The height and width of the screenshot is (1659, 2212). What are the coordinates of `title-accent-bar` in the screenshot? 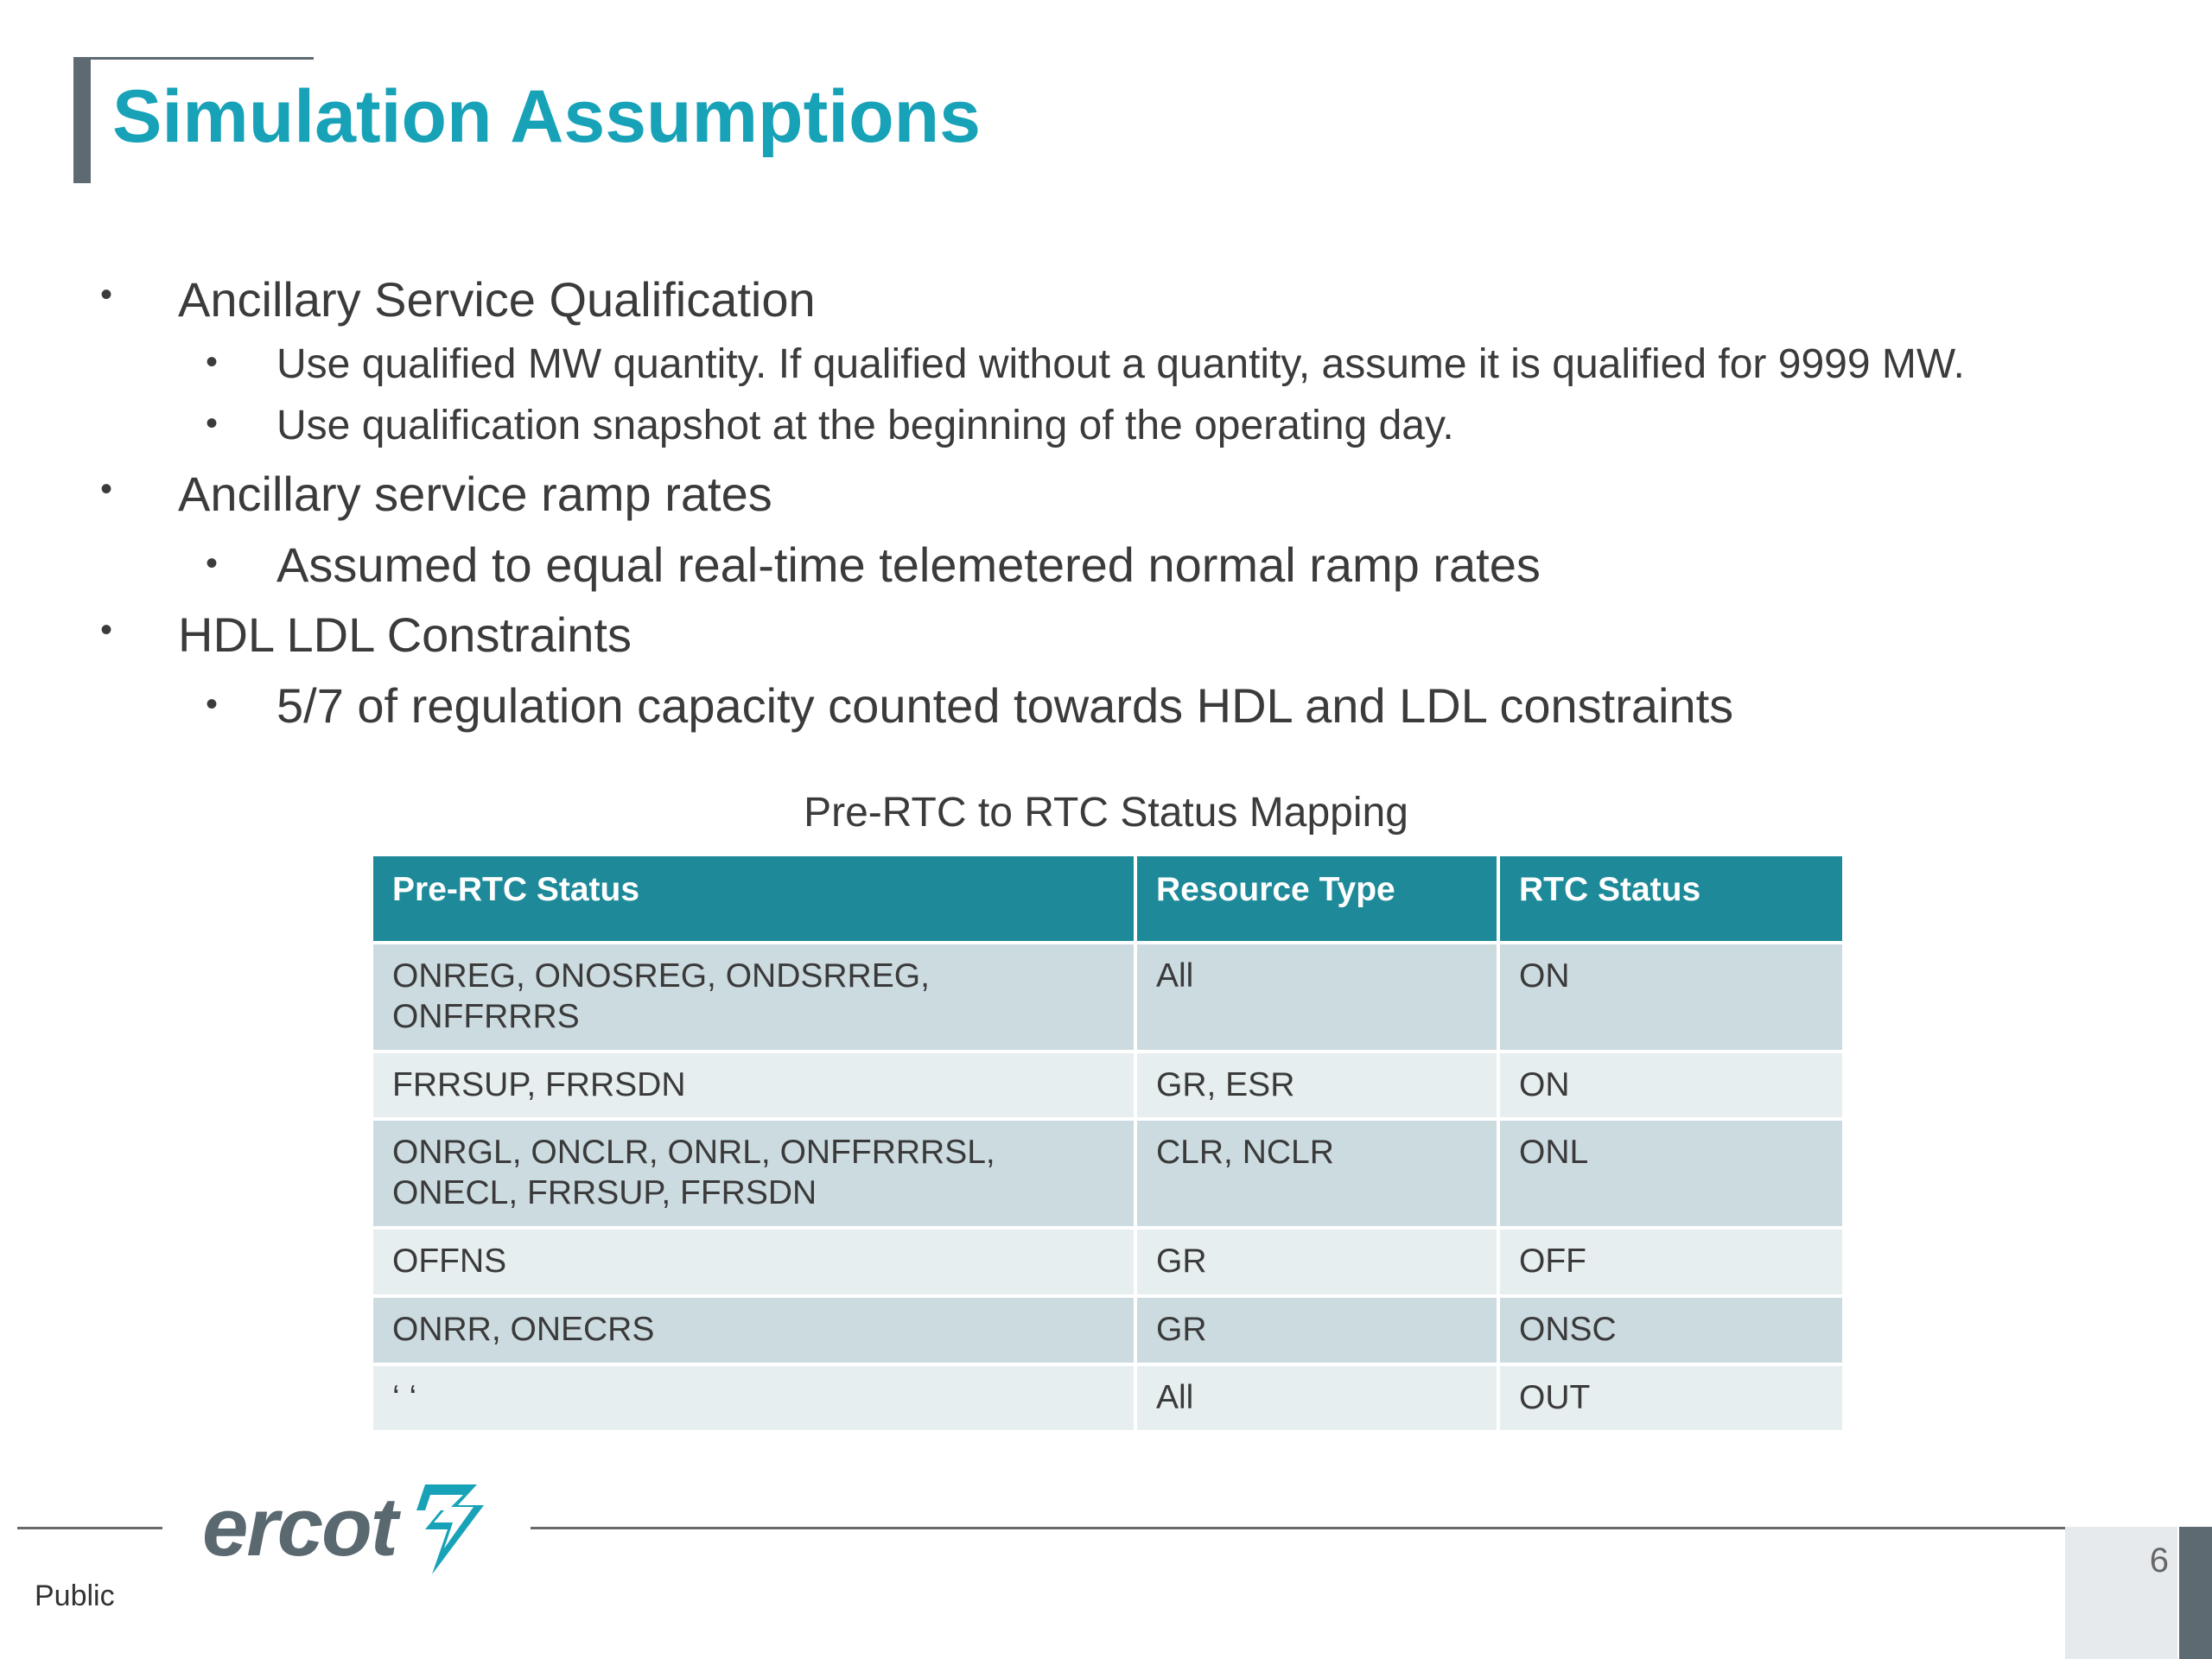 It's located at (82, 120).